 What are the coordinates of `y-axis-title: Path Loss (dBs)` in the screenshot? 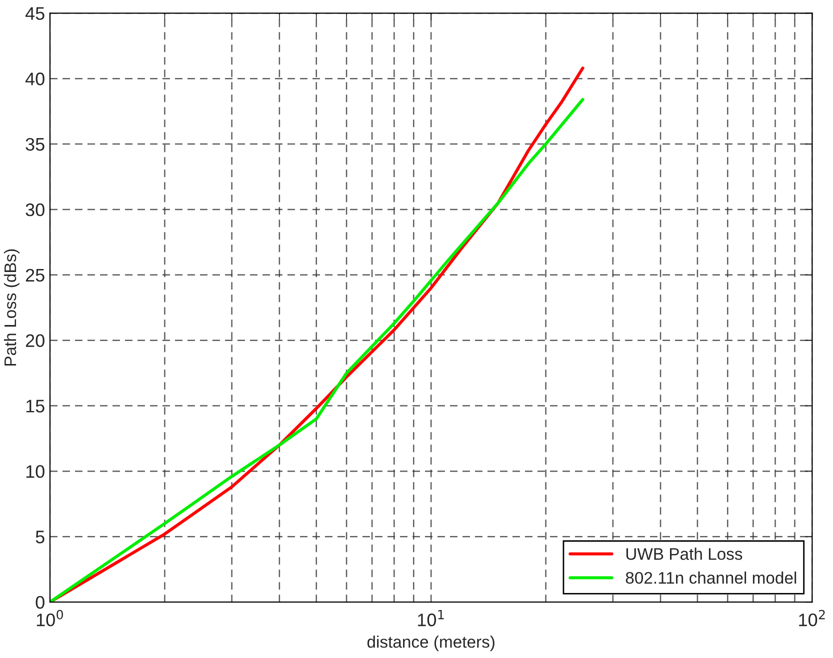 It's located at (12, 307).